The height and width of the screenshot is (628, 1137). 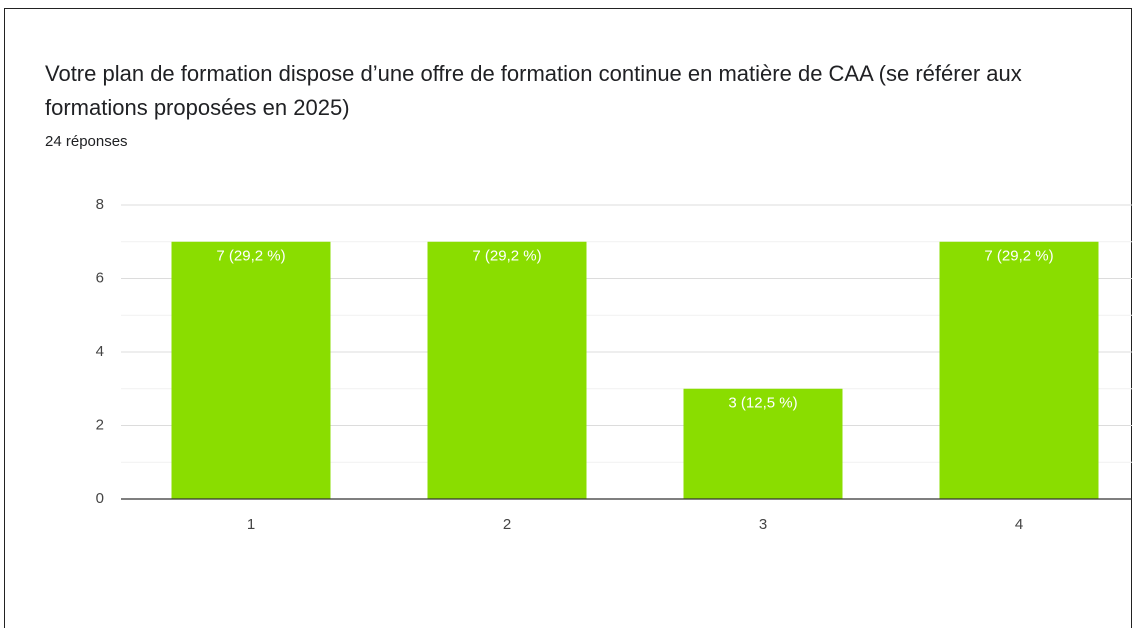 What do you see at coordinates (1019, 524) in the screenshot?
I see `x-tick-label: 4` at bounding box center [1019, 524].